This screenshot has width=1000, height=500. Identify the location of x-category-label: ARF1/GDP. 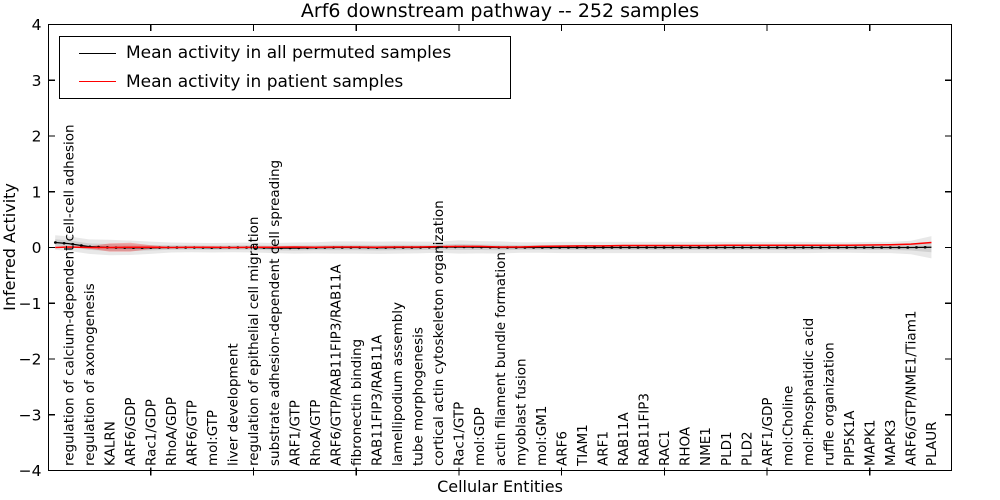
(768, 431).